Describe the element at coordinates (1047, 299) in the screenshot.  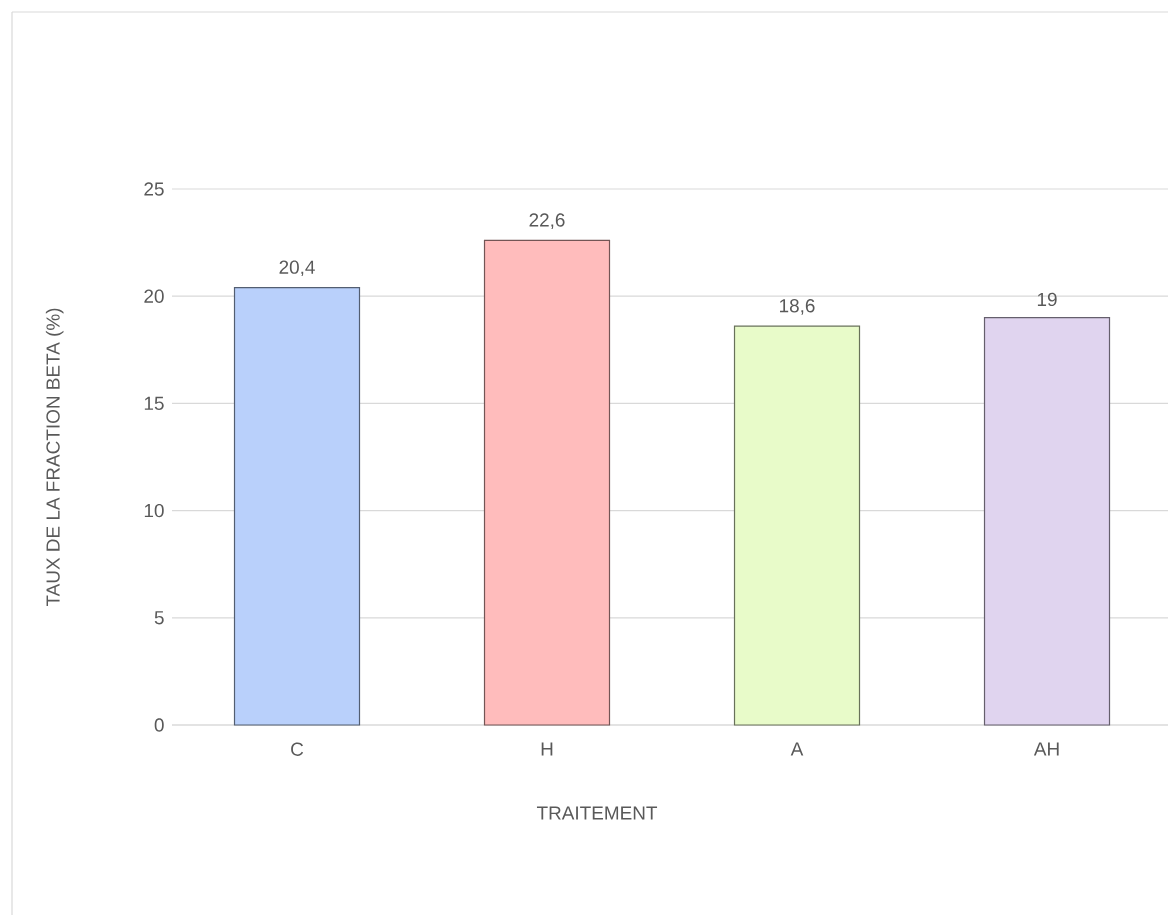
I see `data-label: 19` at that location.